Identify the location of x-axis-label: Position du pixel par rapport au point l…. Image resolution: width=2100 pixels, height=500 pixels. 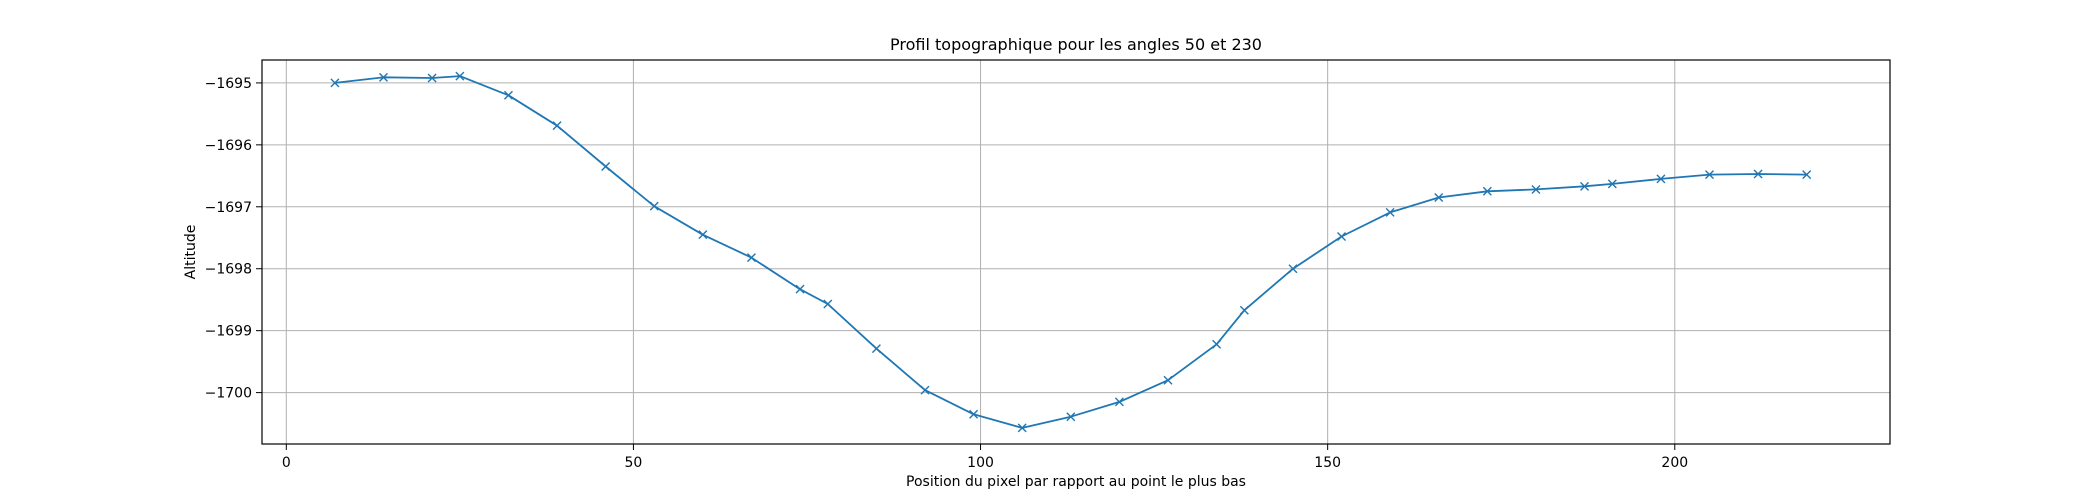
(1076, 482).